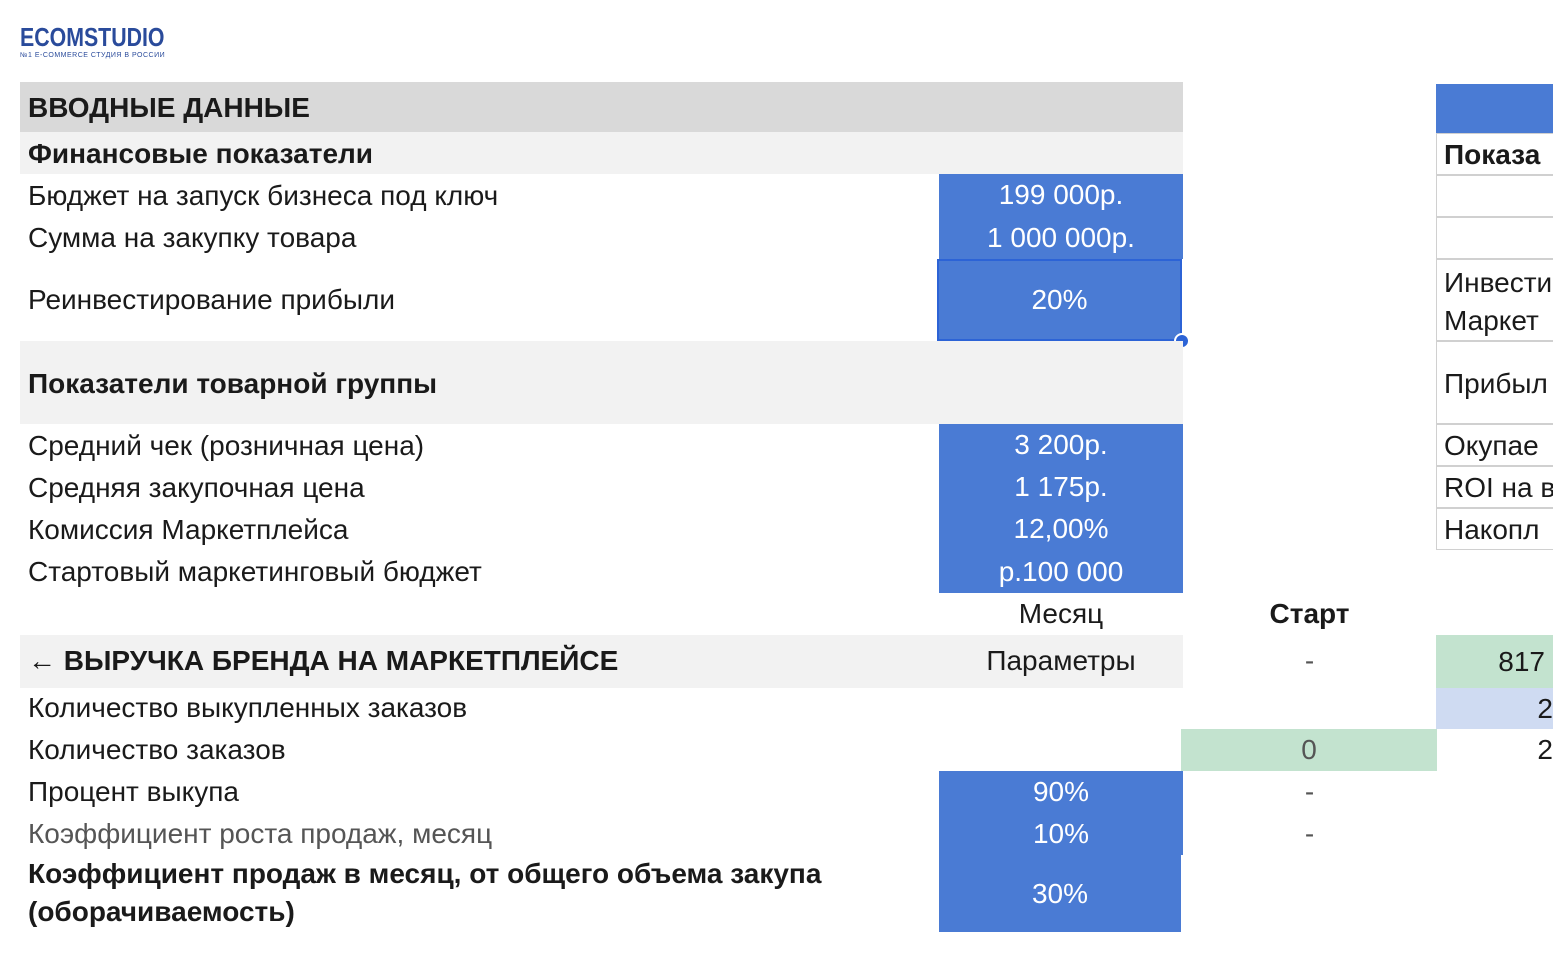 The height and width of the screenshot is (954, 1553). I want to click on redeem-pct-label: Процент выкупа, so click(133, 791).